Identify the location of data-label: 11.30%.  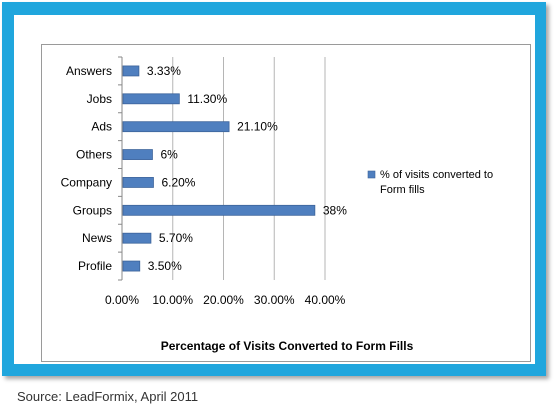
(207, 99).